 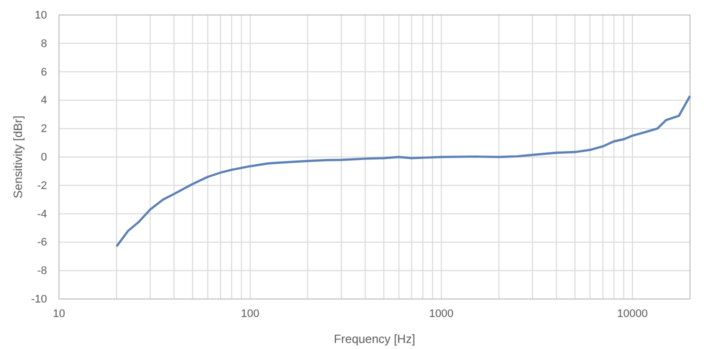 I want to click on y-tick-label: 6, so click(x=43, y=72).